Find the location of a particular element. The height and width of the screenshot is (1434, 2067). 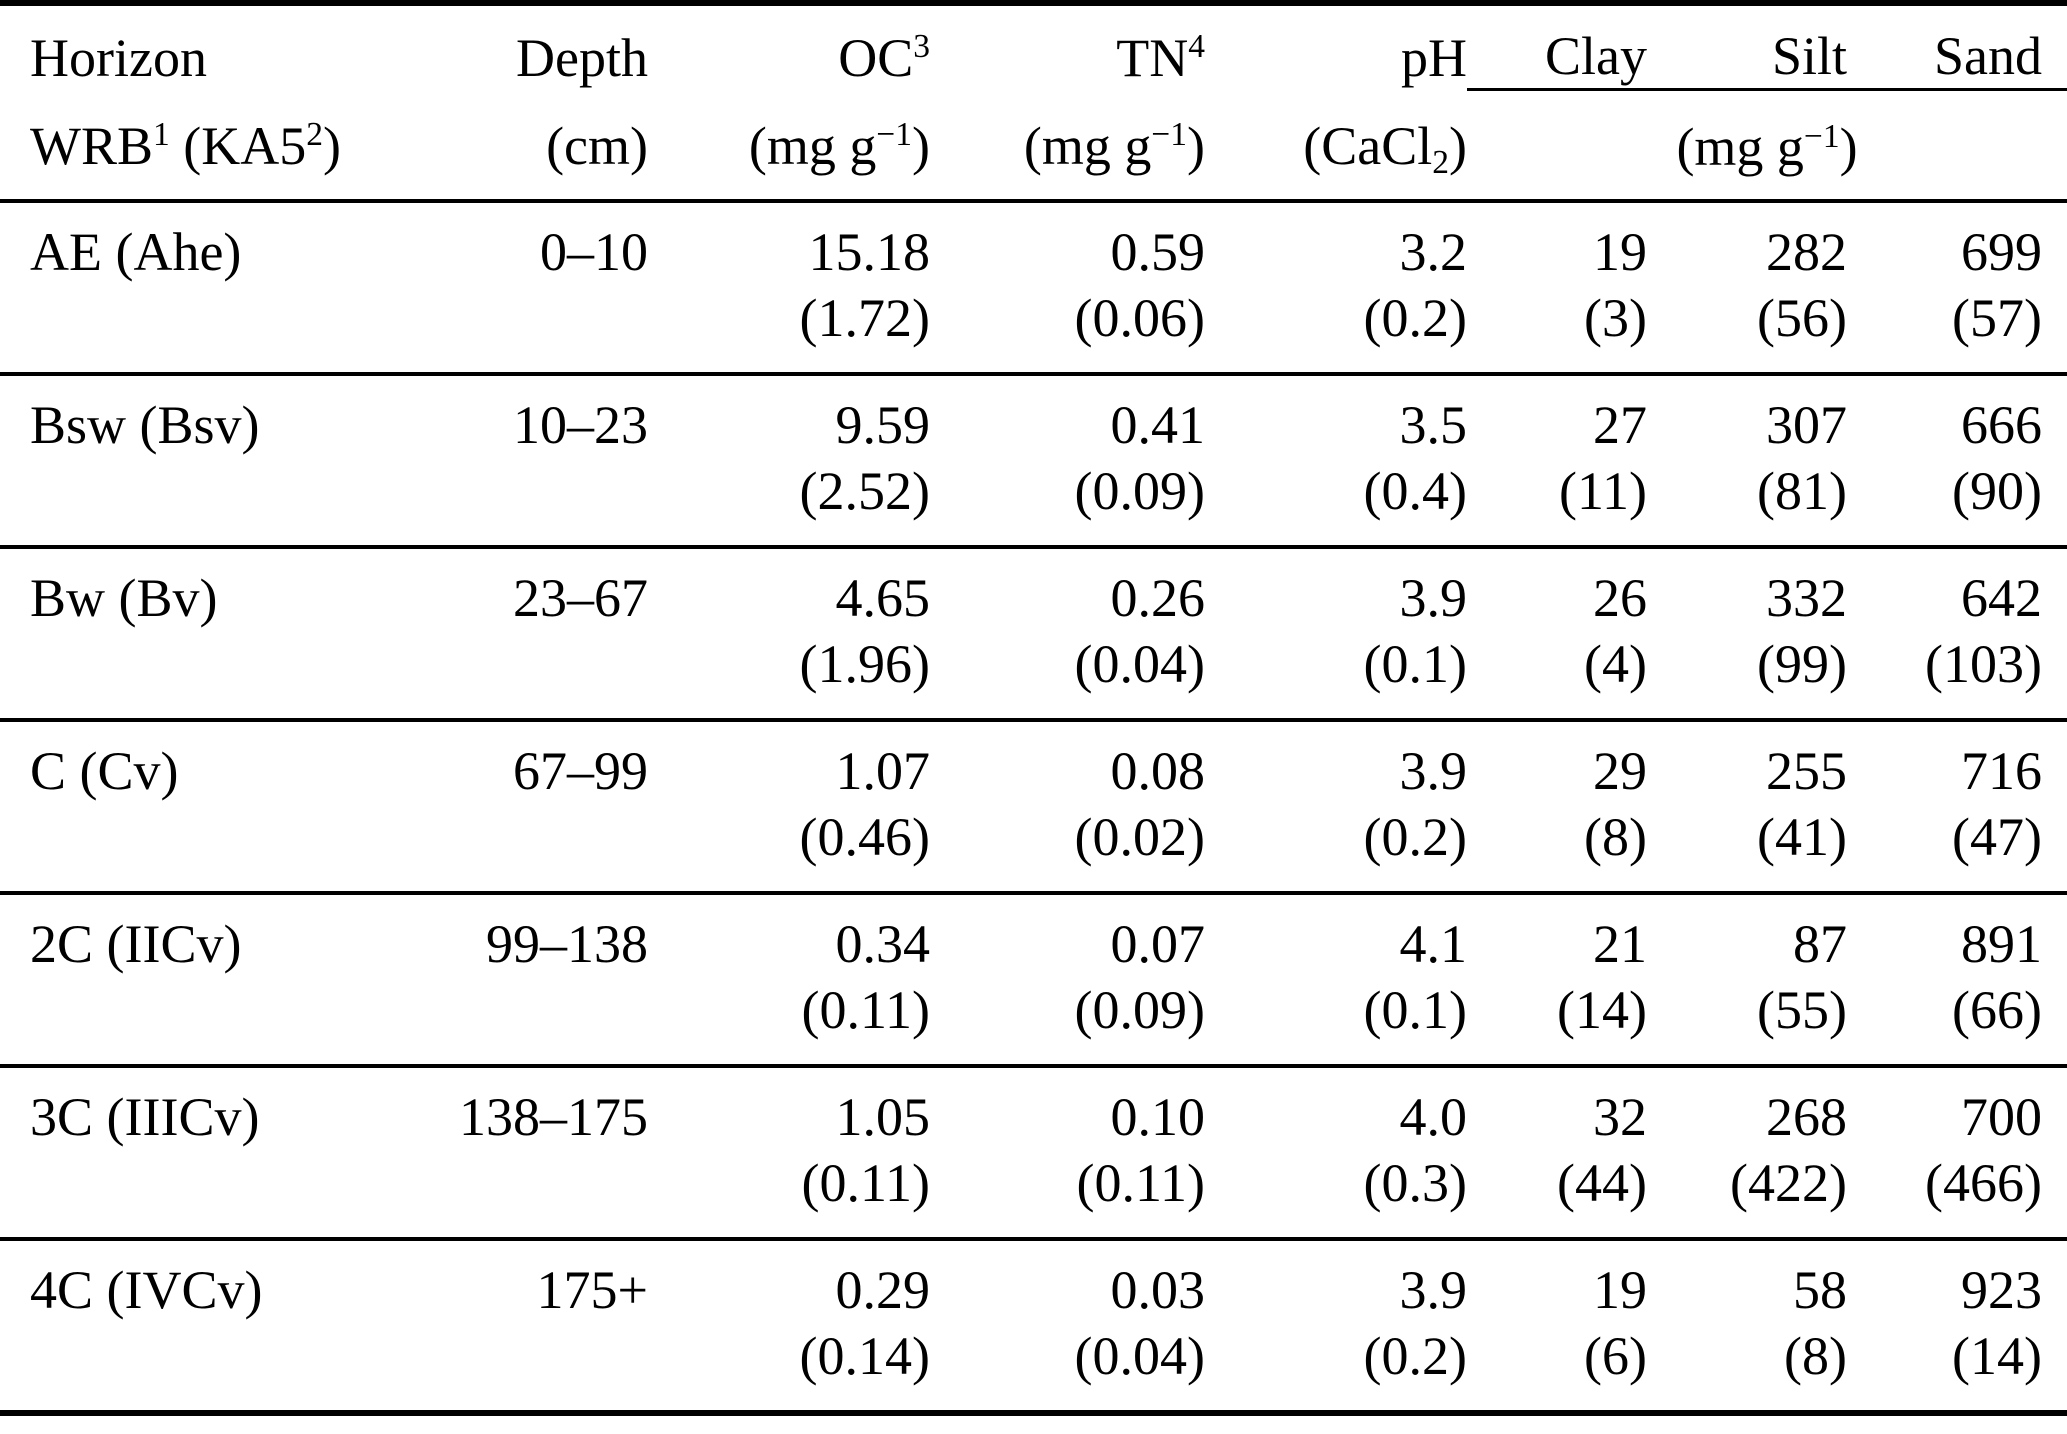

header-depth-unit: (cm) is located at coordinates (504, 146).